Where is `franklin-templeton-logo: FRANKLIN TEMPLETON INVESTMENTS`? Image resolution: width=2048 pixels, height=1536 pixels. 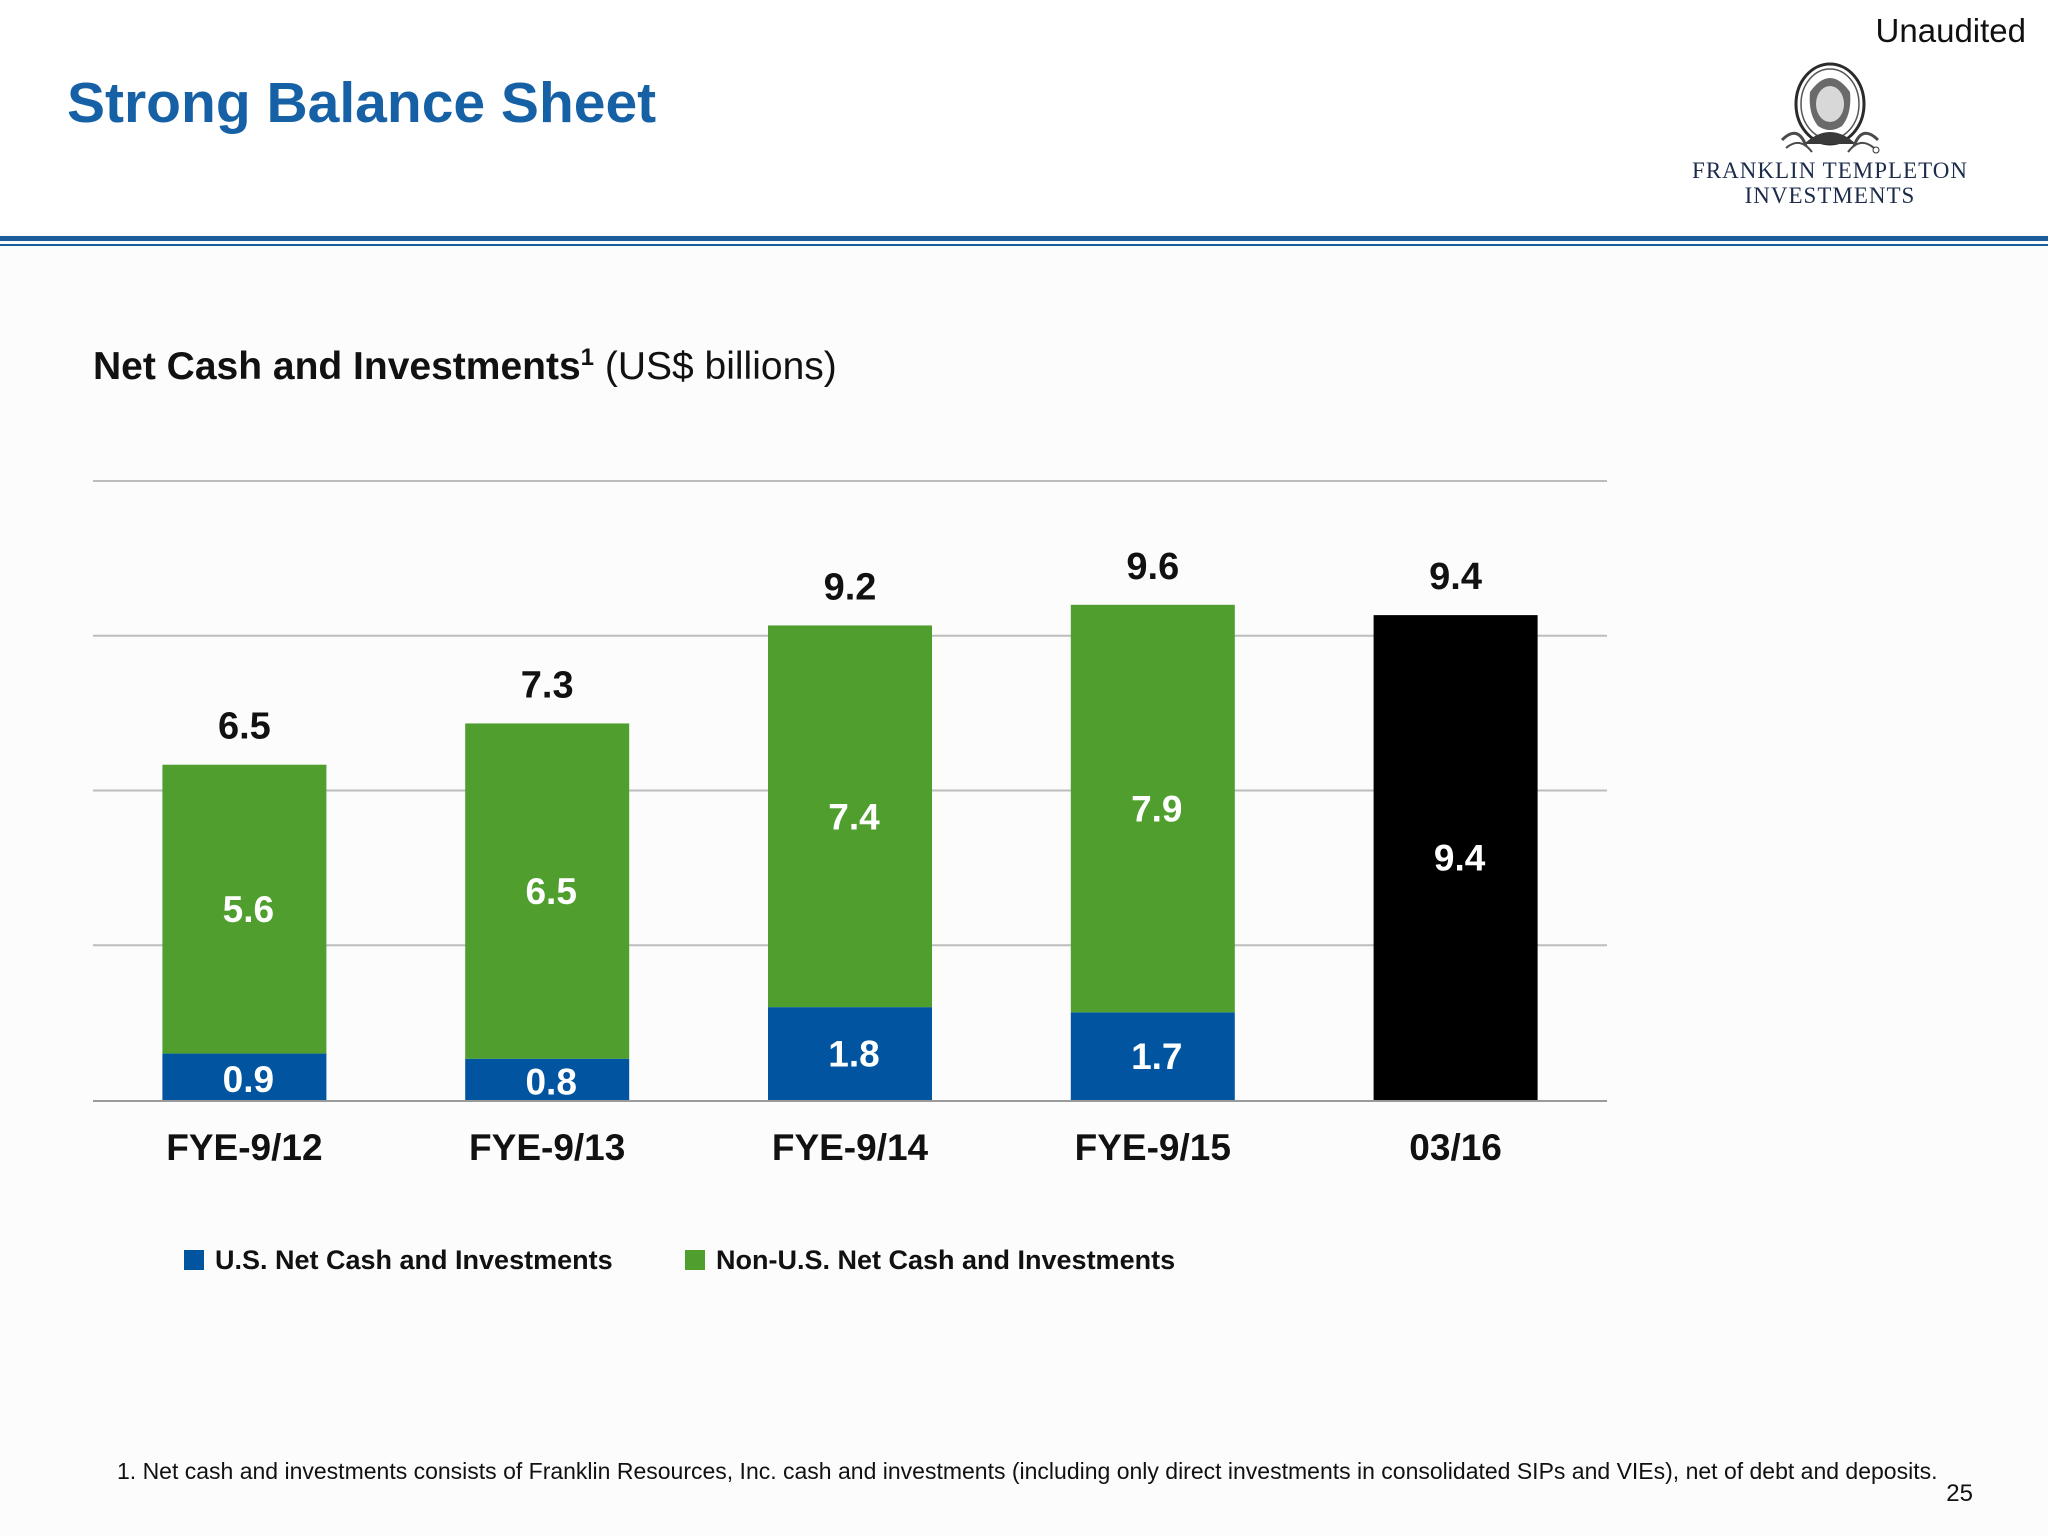 franklin-templeton-logo: FRANKLIN TEMPLETON INVESTMENTS is located at coordinates (1830, 137).